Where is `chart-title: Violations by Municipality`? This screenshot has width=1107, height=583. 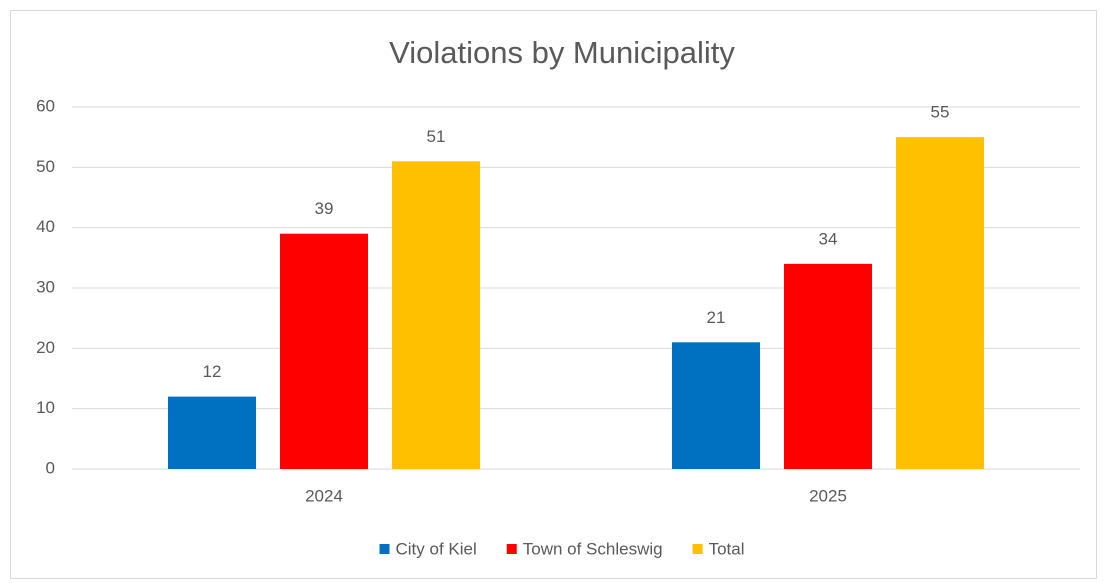 chart-title: Violations by Municipality is located at coordinates (562, 52).